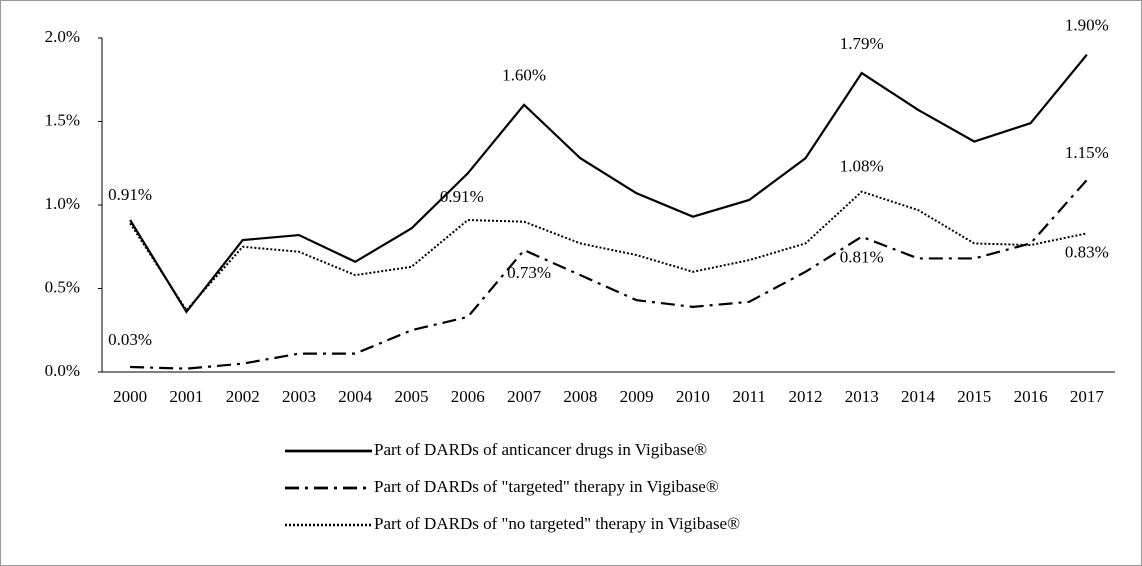  Describe the element at coordinates (1087, 152) in the screenshot. I see `data-label: 1.15%` at that location.